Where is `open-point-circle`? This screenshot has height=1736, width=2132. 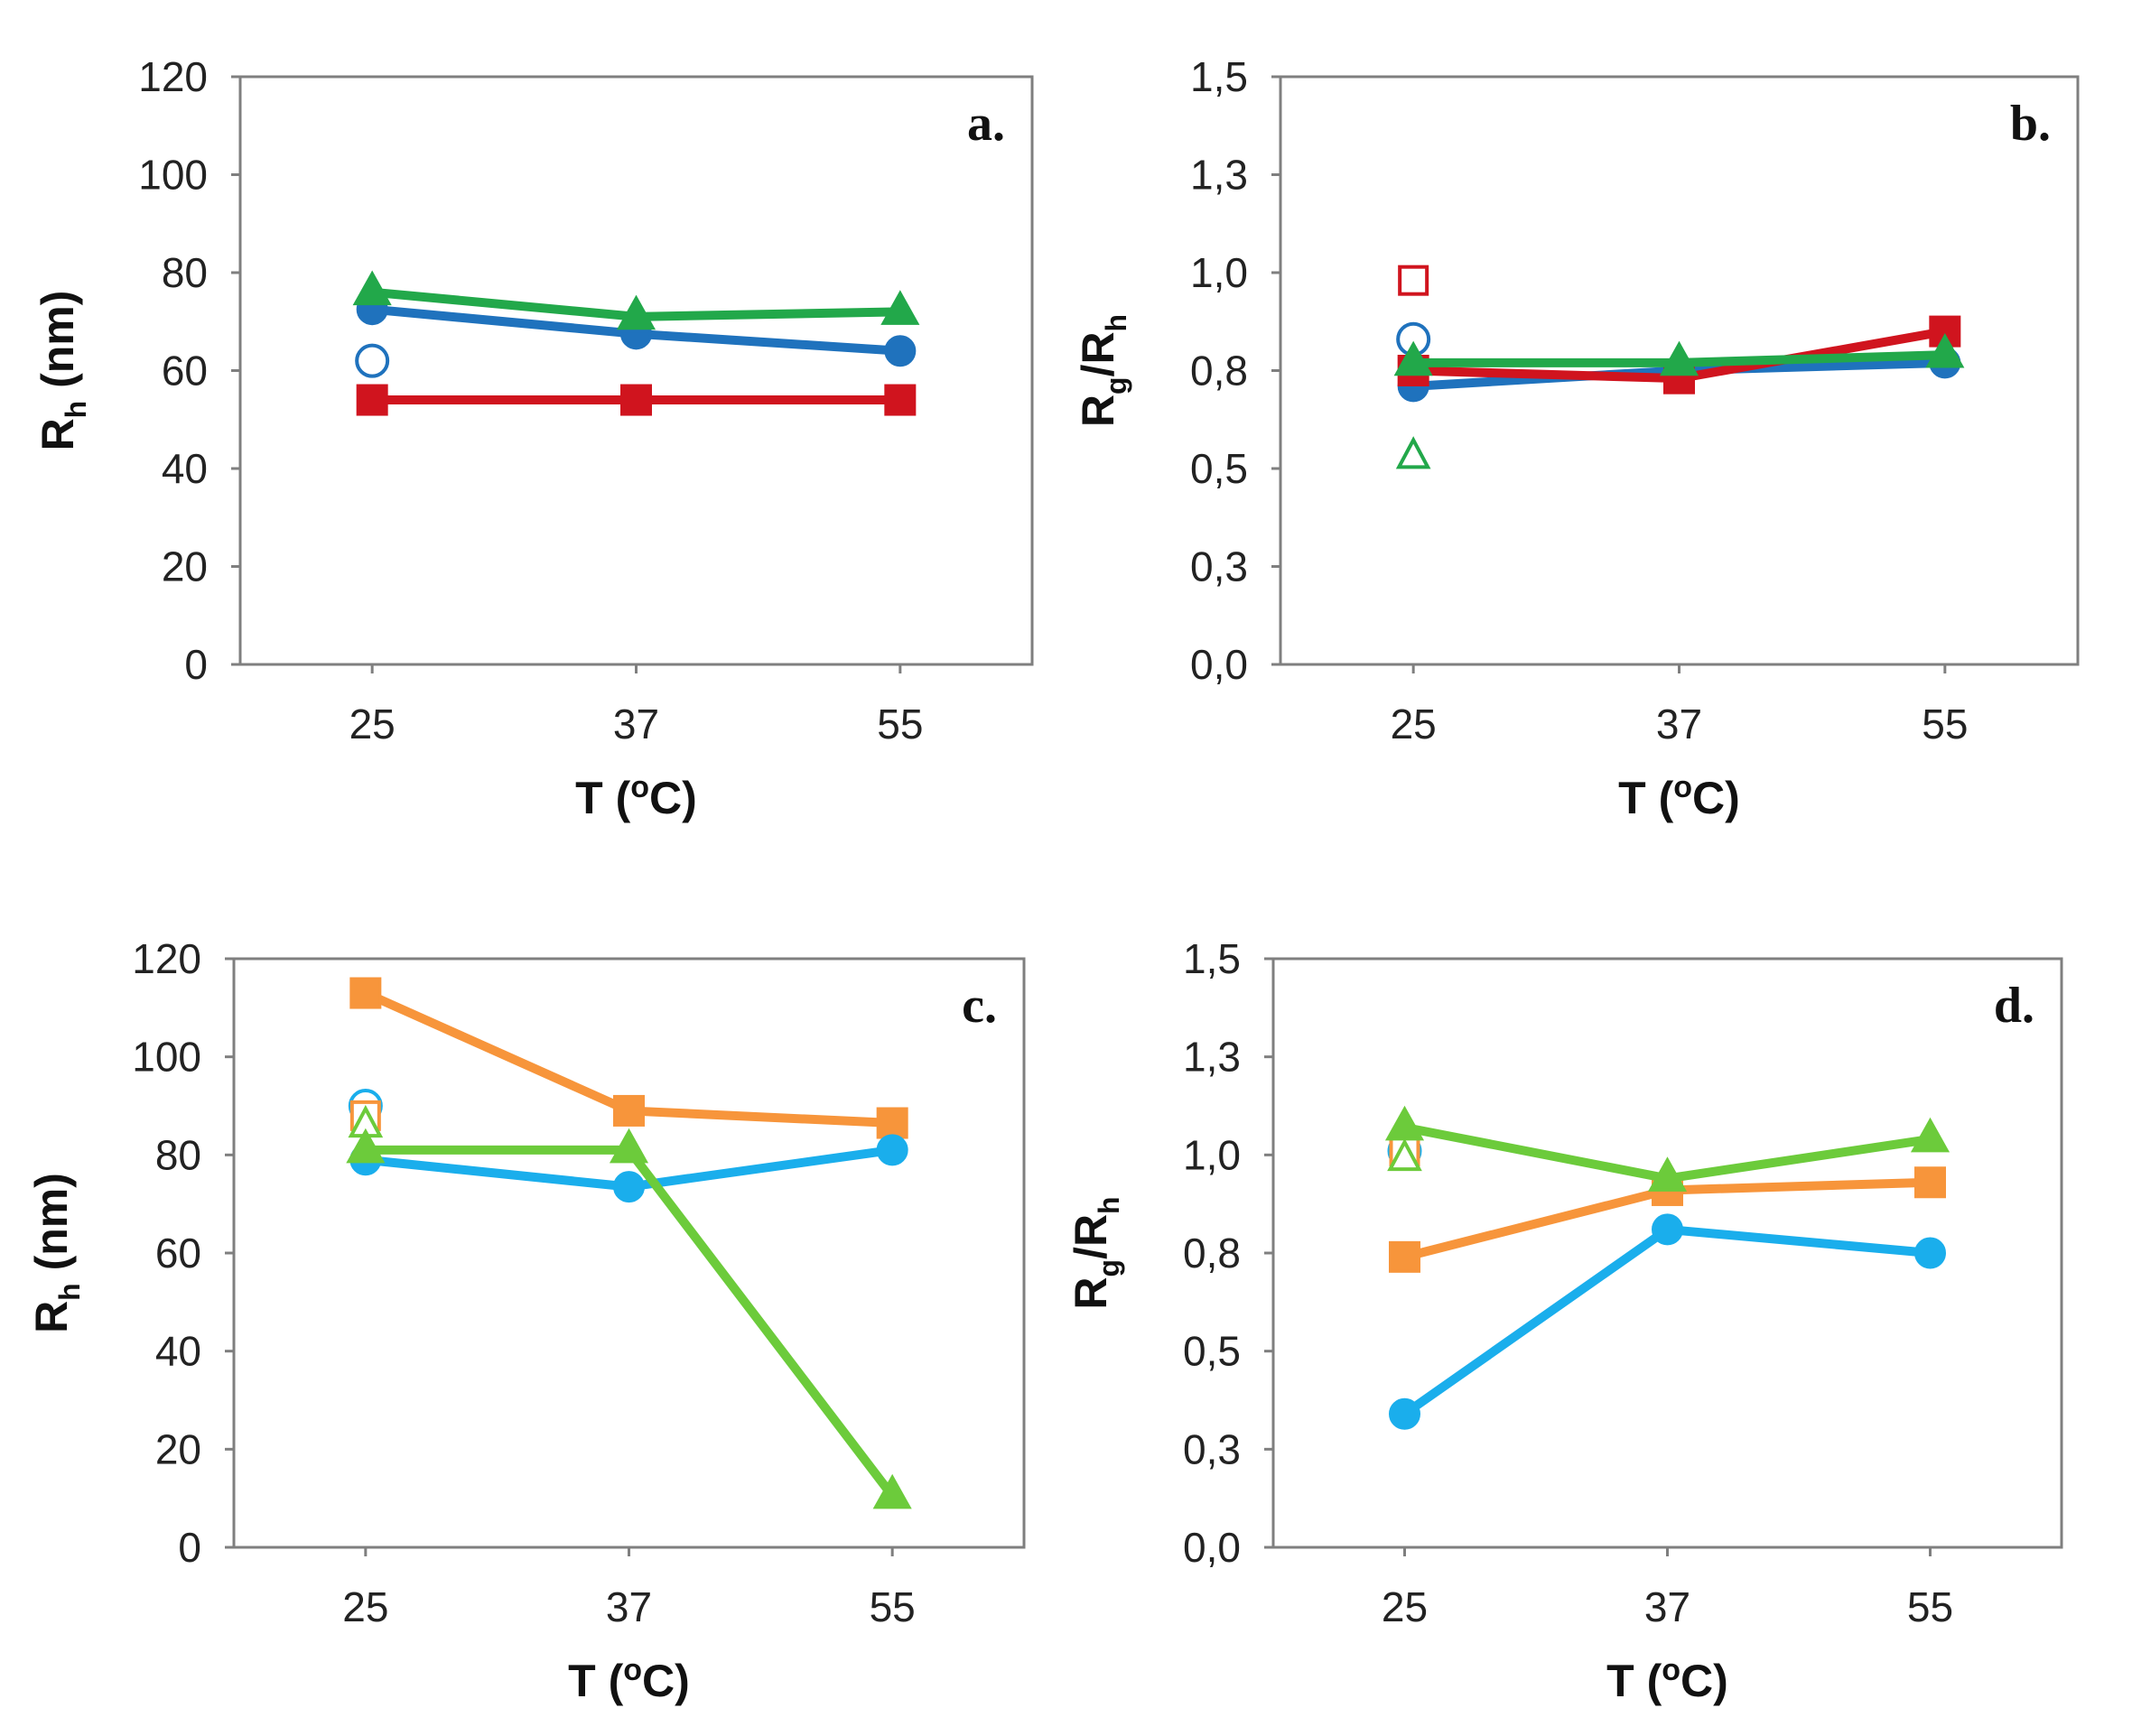 open-point-circle is located at coordinates (372, 361).